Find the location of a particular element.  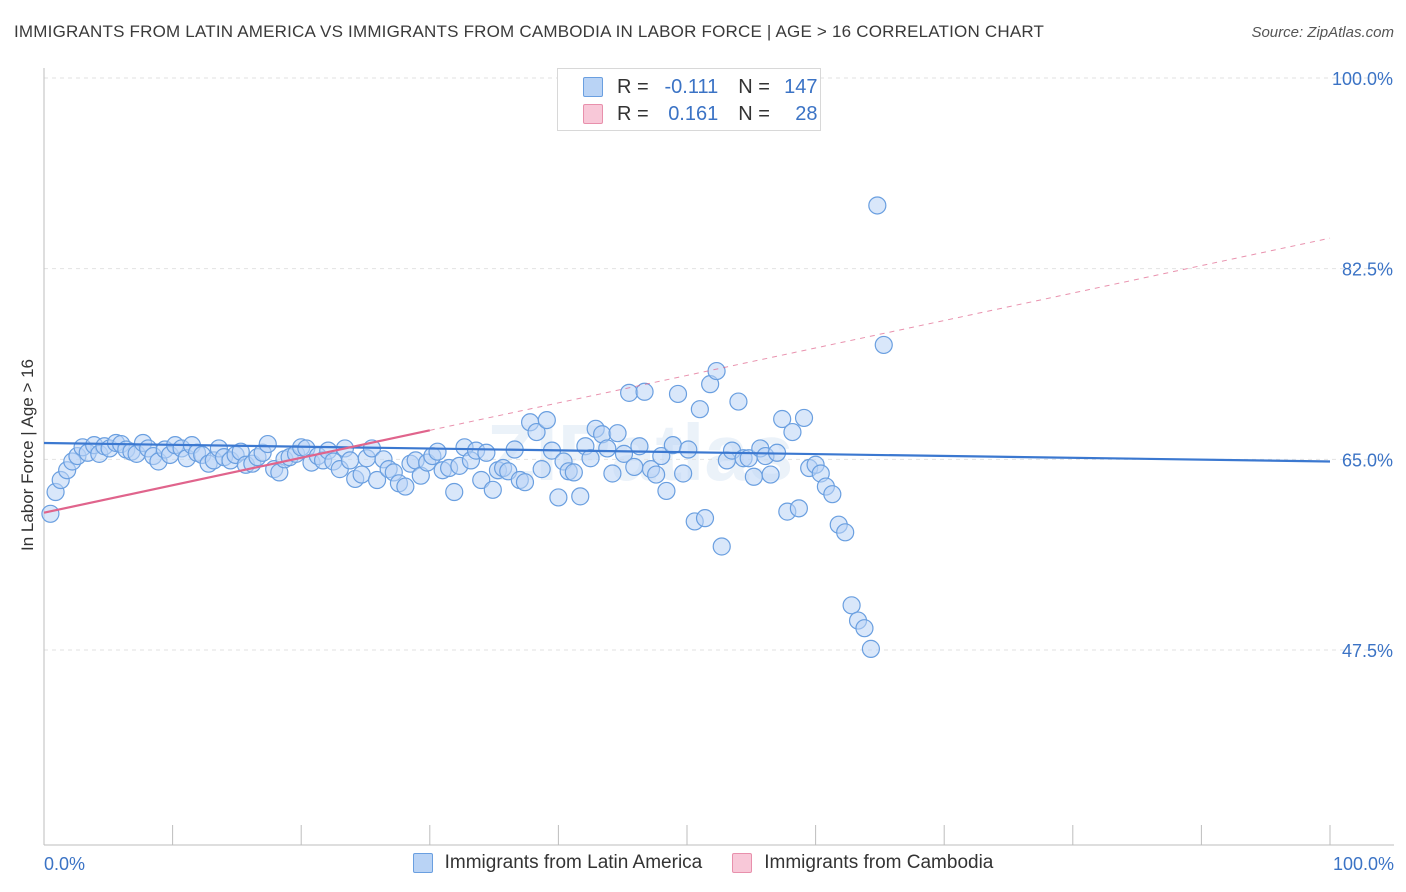

legend-row-cambodia: R = 0.161 N = 28 is located at coordinates (700, 114).